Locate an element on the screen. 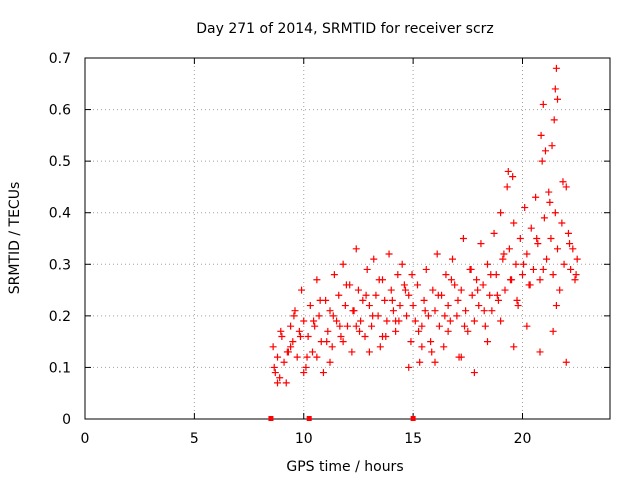  x-axis-markers is located at coordinates (342, 418).